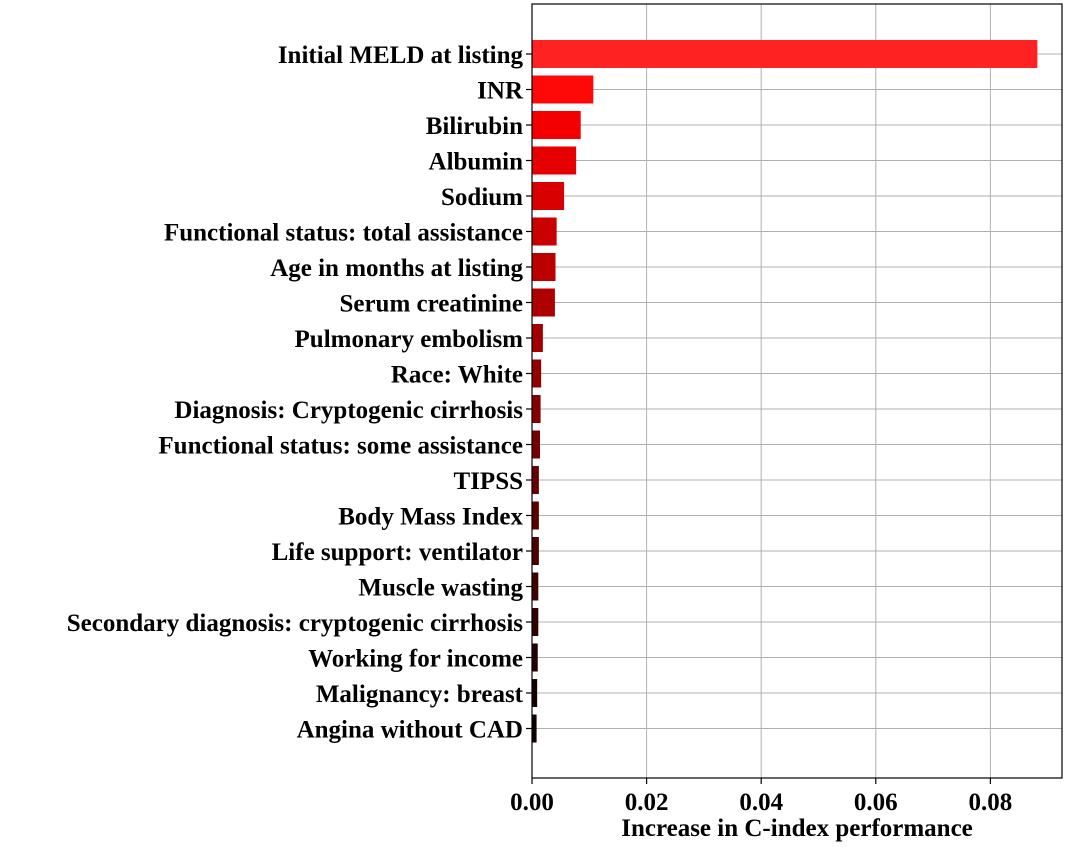 The height and width of the screenshot is (847, 1065). I want to click on y-tick-label: Body Mass Index, so click(430, 517).